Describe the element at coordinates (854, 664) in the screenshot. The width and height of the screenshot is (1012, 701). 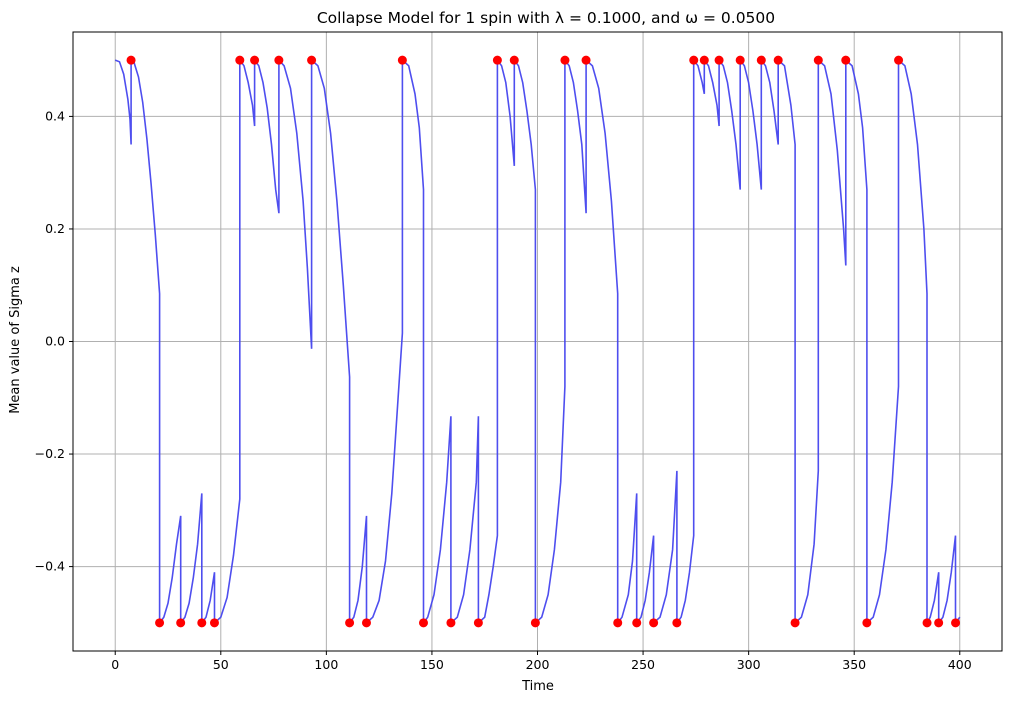
I see `x-tick-label: 350` at that location.